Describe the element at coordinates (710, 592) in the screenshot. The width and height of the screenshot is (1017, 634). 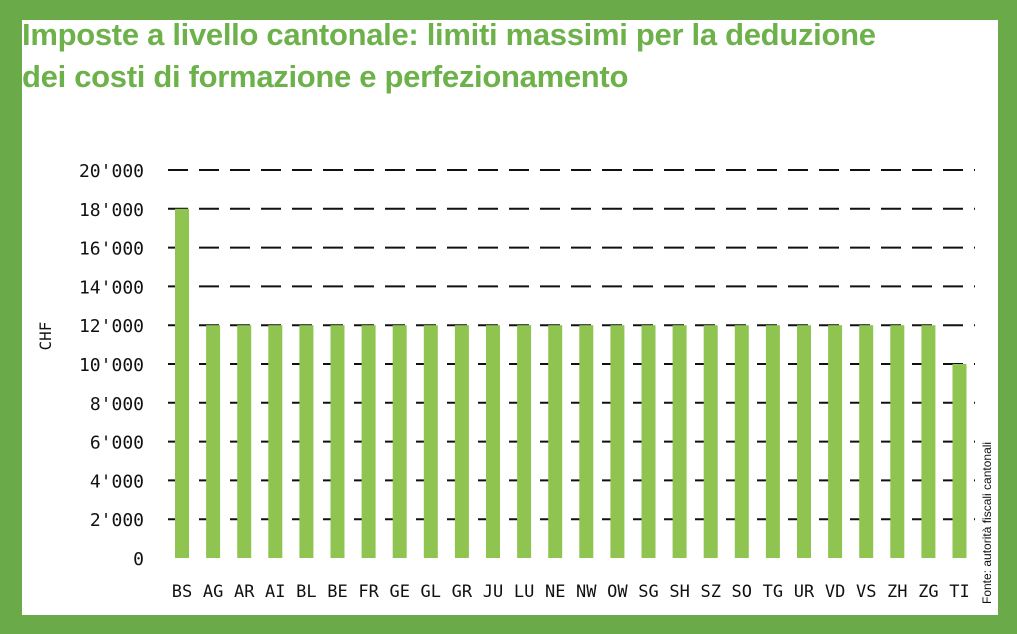
I see `x-tick-label: SZ` at that location.